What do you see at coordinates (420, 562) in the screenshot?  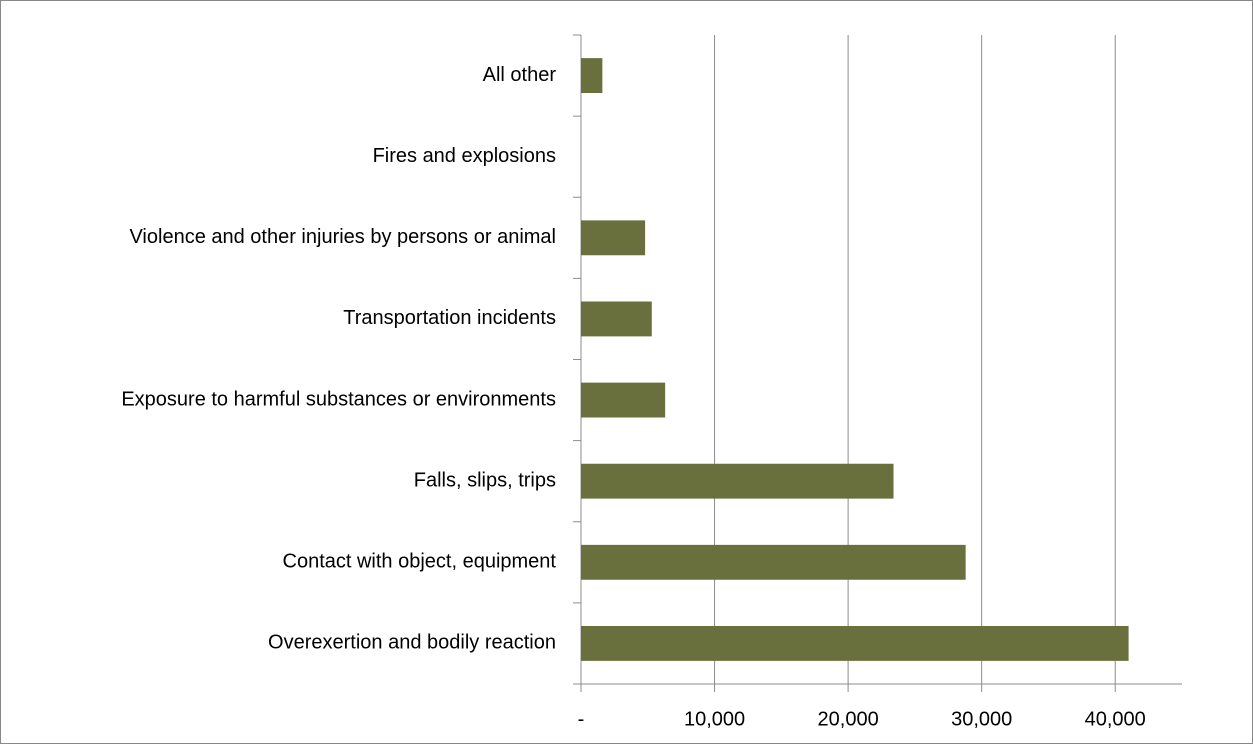 I see `y-tick-label: Contact with object, equipment` at bounding box center [420, 562].